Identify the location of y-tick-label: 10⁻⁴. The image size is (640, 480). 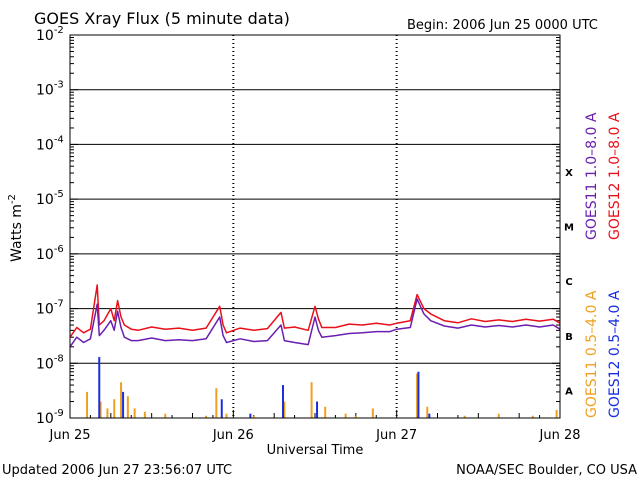
(50, 143).